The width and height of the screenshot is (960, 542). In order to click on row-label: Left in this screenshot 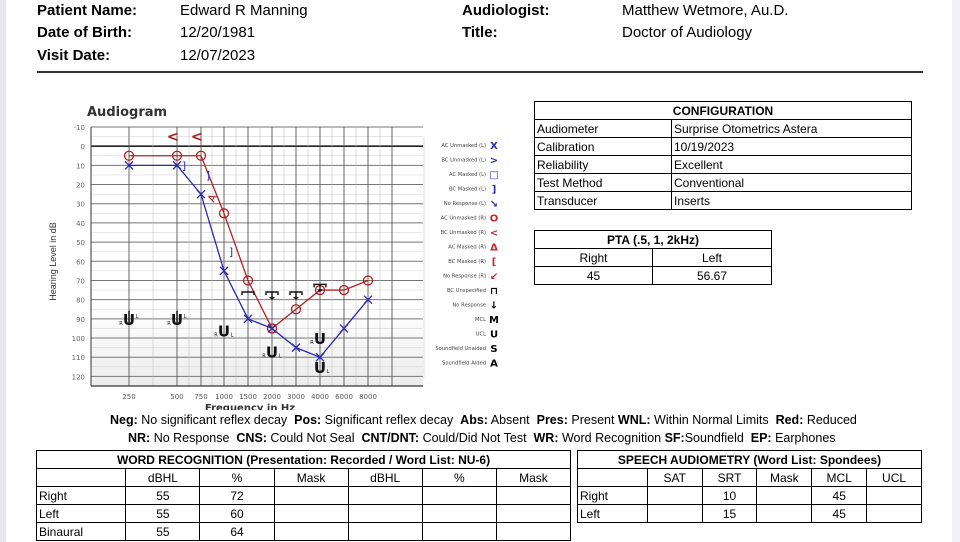, I will do `click(81, 513)`.